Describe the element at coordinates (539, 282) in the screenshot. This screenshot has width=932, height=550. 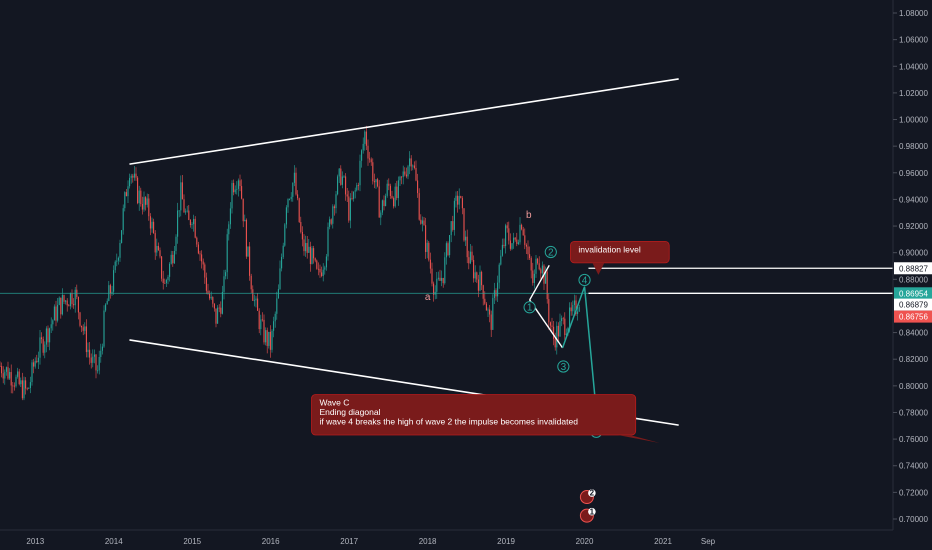
I see `wedge-line` at that location.